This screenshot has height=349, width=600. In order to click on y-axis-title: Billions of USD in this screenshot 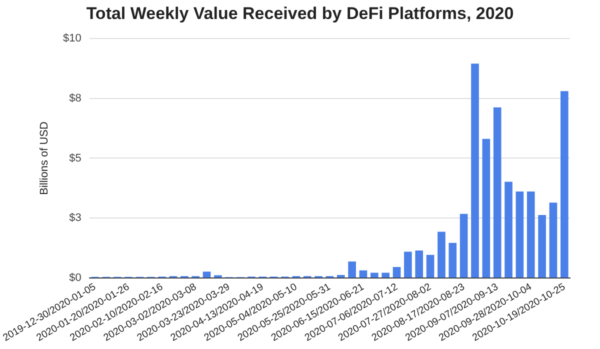, I will do `click(44, 158)`.